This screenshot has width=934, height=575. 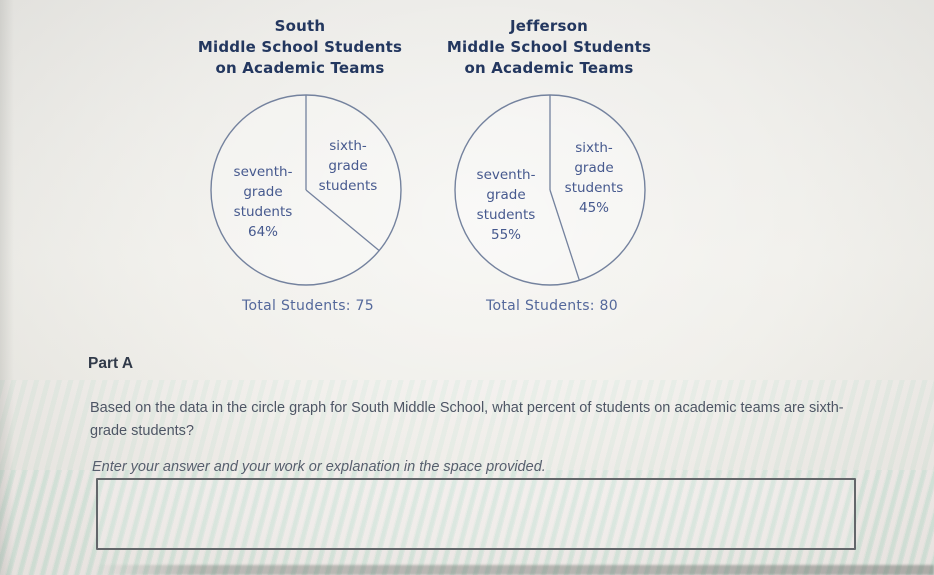 I want to click on south-pie-chart, so click(x=306, y=190).